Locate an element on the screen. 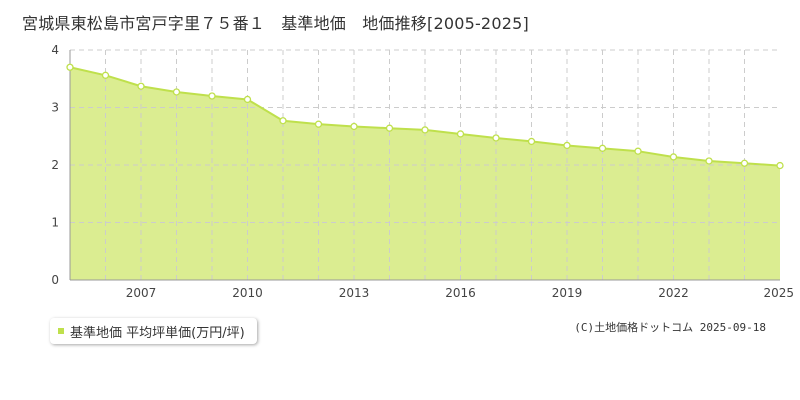  copyright-text: (C)土地価格ドットコム 2025-09-18 is located at coordinates (670, 327).